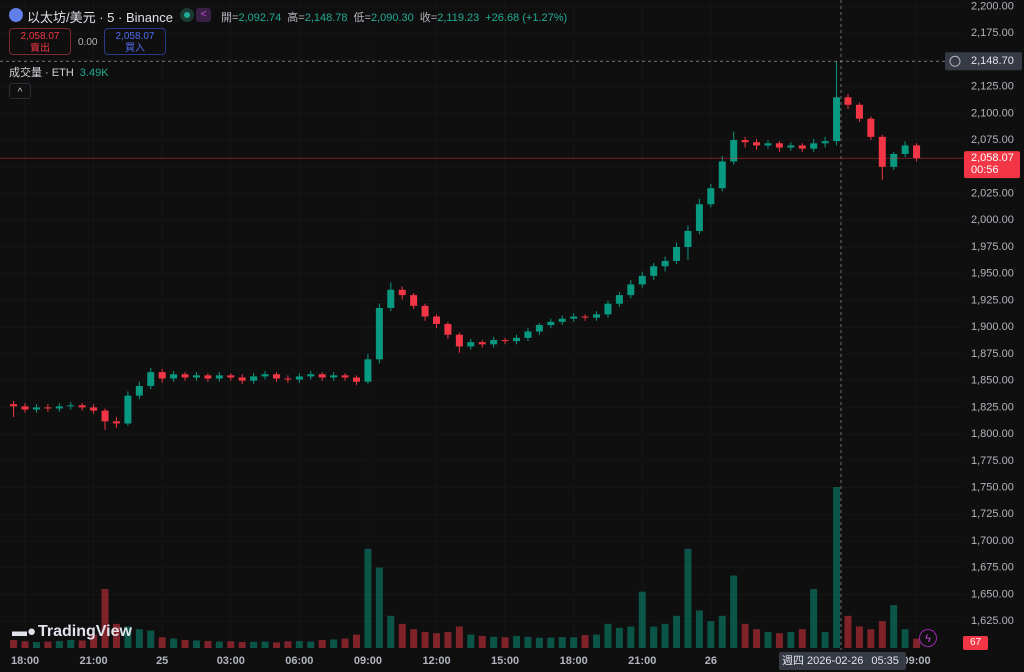  Describe the element at coordinates (135, 48) in the screenshot. I see `buy-label: 買入` at that location.